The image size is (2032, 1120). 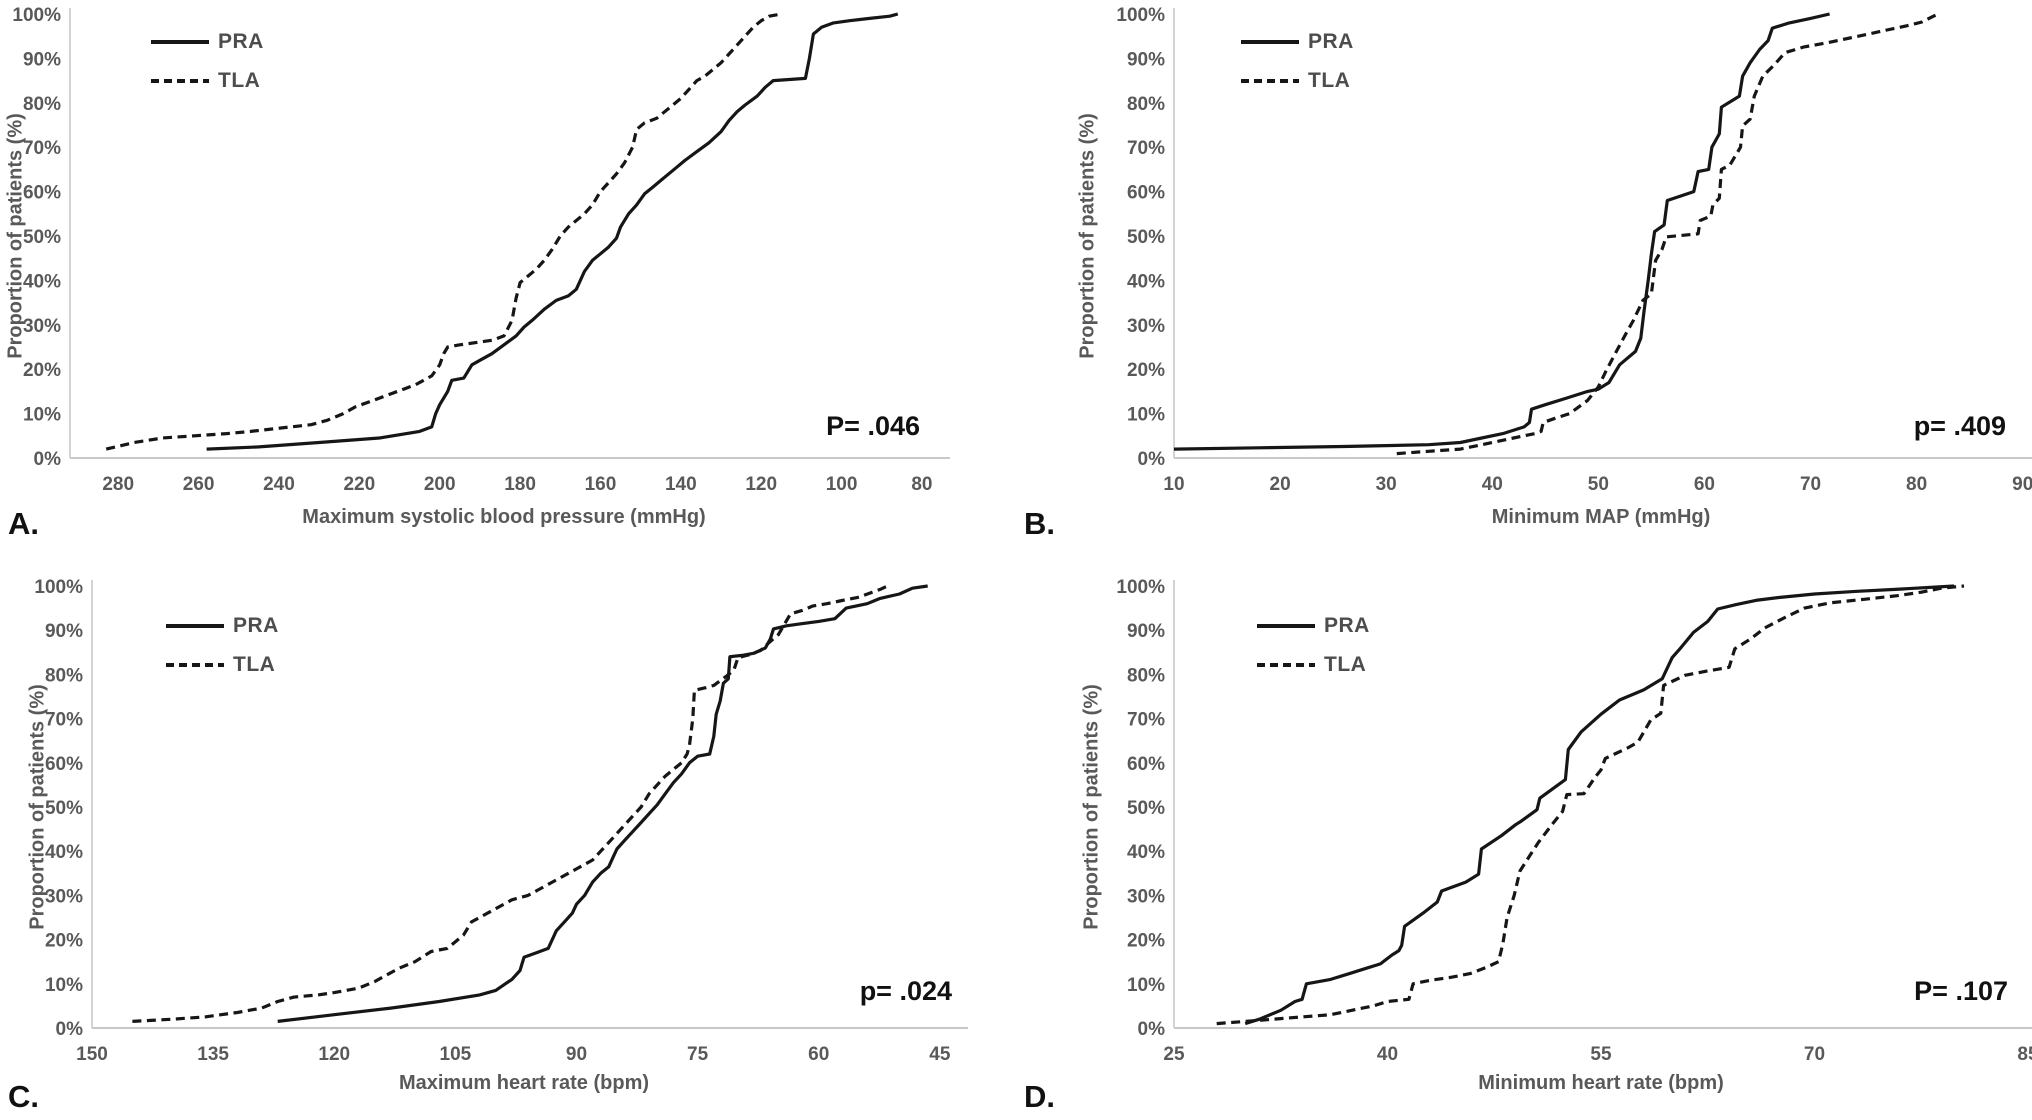 I want to click on x-tick-label: 200, so click(x=440, y=484).